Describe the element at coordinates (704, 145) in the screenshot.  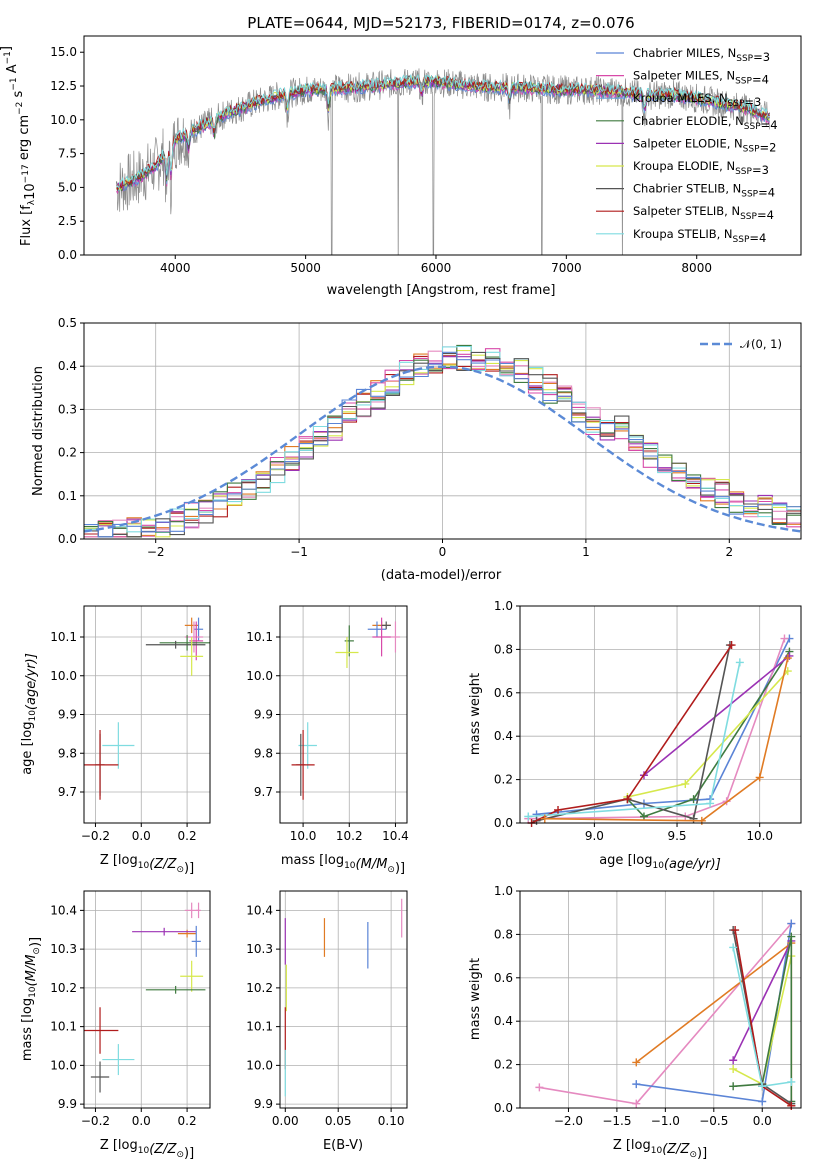
I see `spectrum-legend-entry: Salpeter ELODIE, NSSP=2` at that location.